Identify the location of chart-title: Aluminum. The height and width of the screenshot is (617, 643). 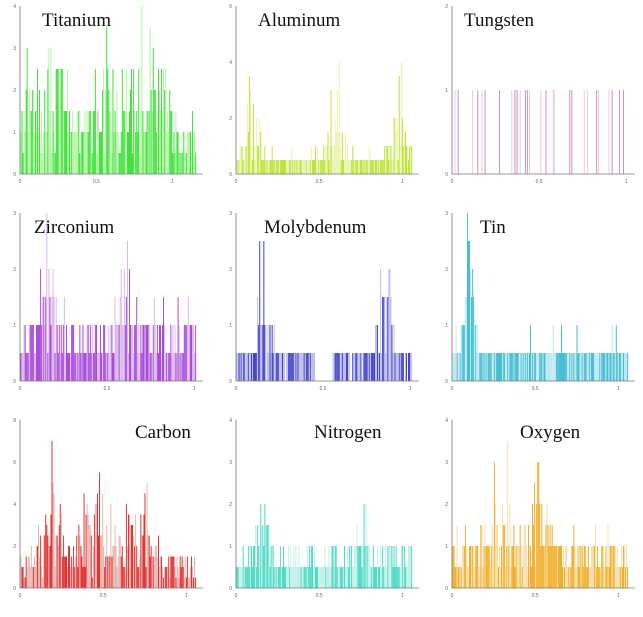
(299, 20).